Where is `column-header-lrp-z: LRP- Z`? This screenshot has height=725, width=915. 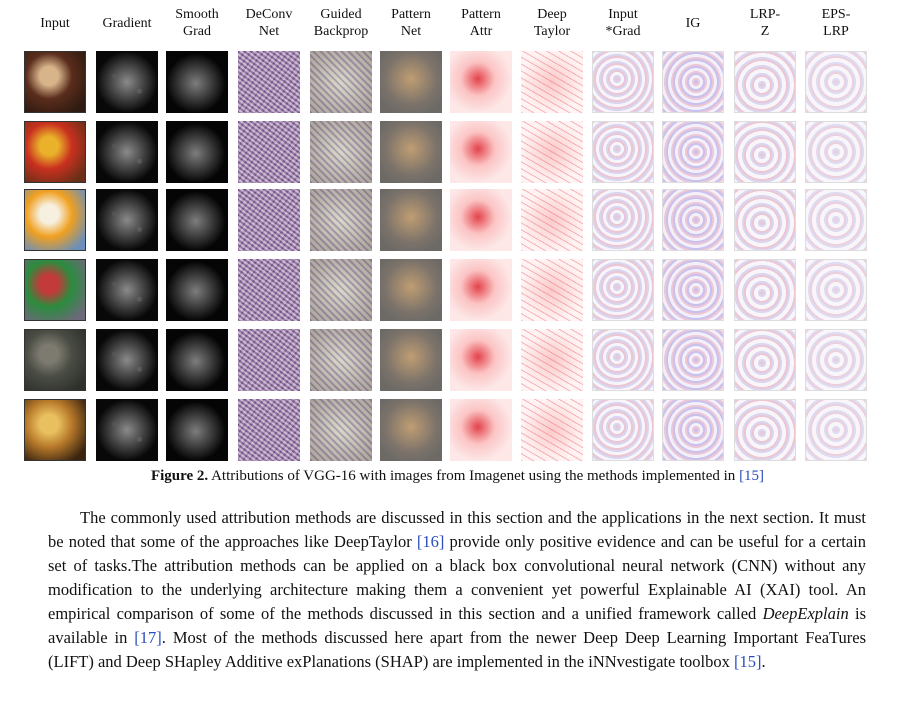 column-header-lrp-z: LRP- Z is located at coordinates (765, 23).